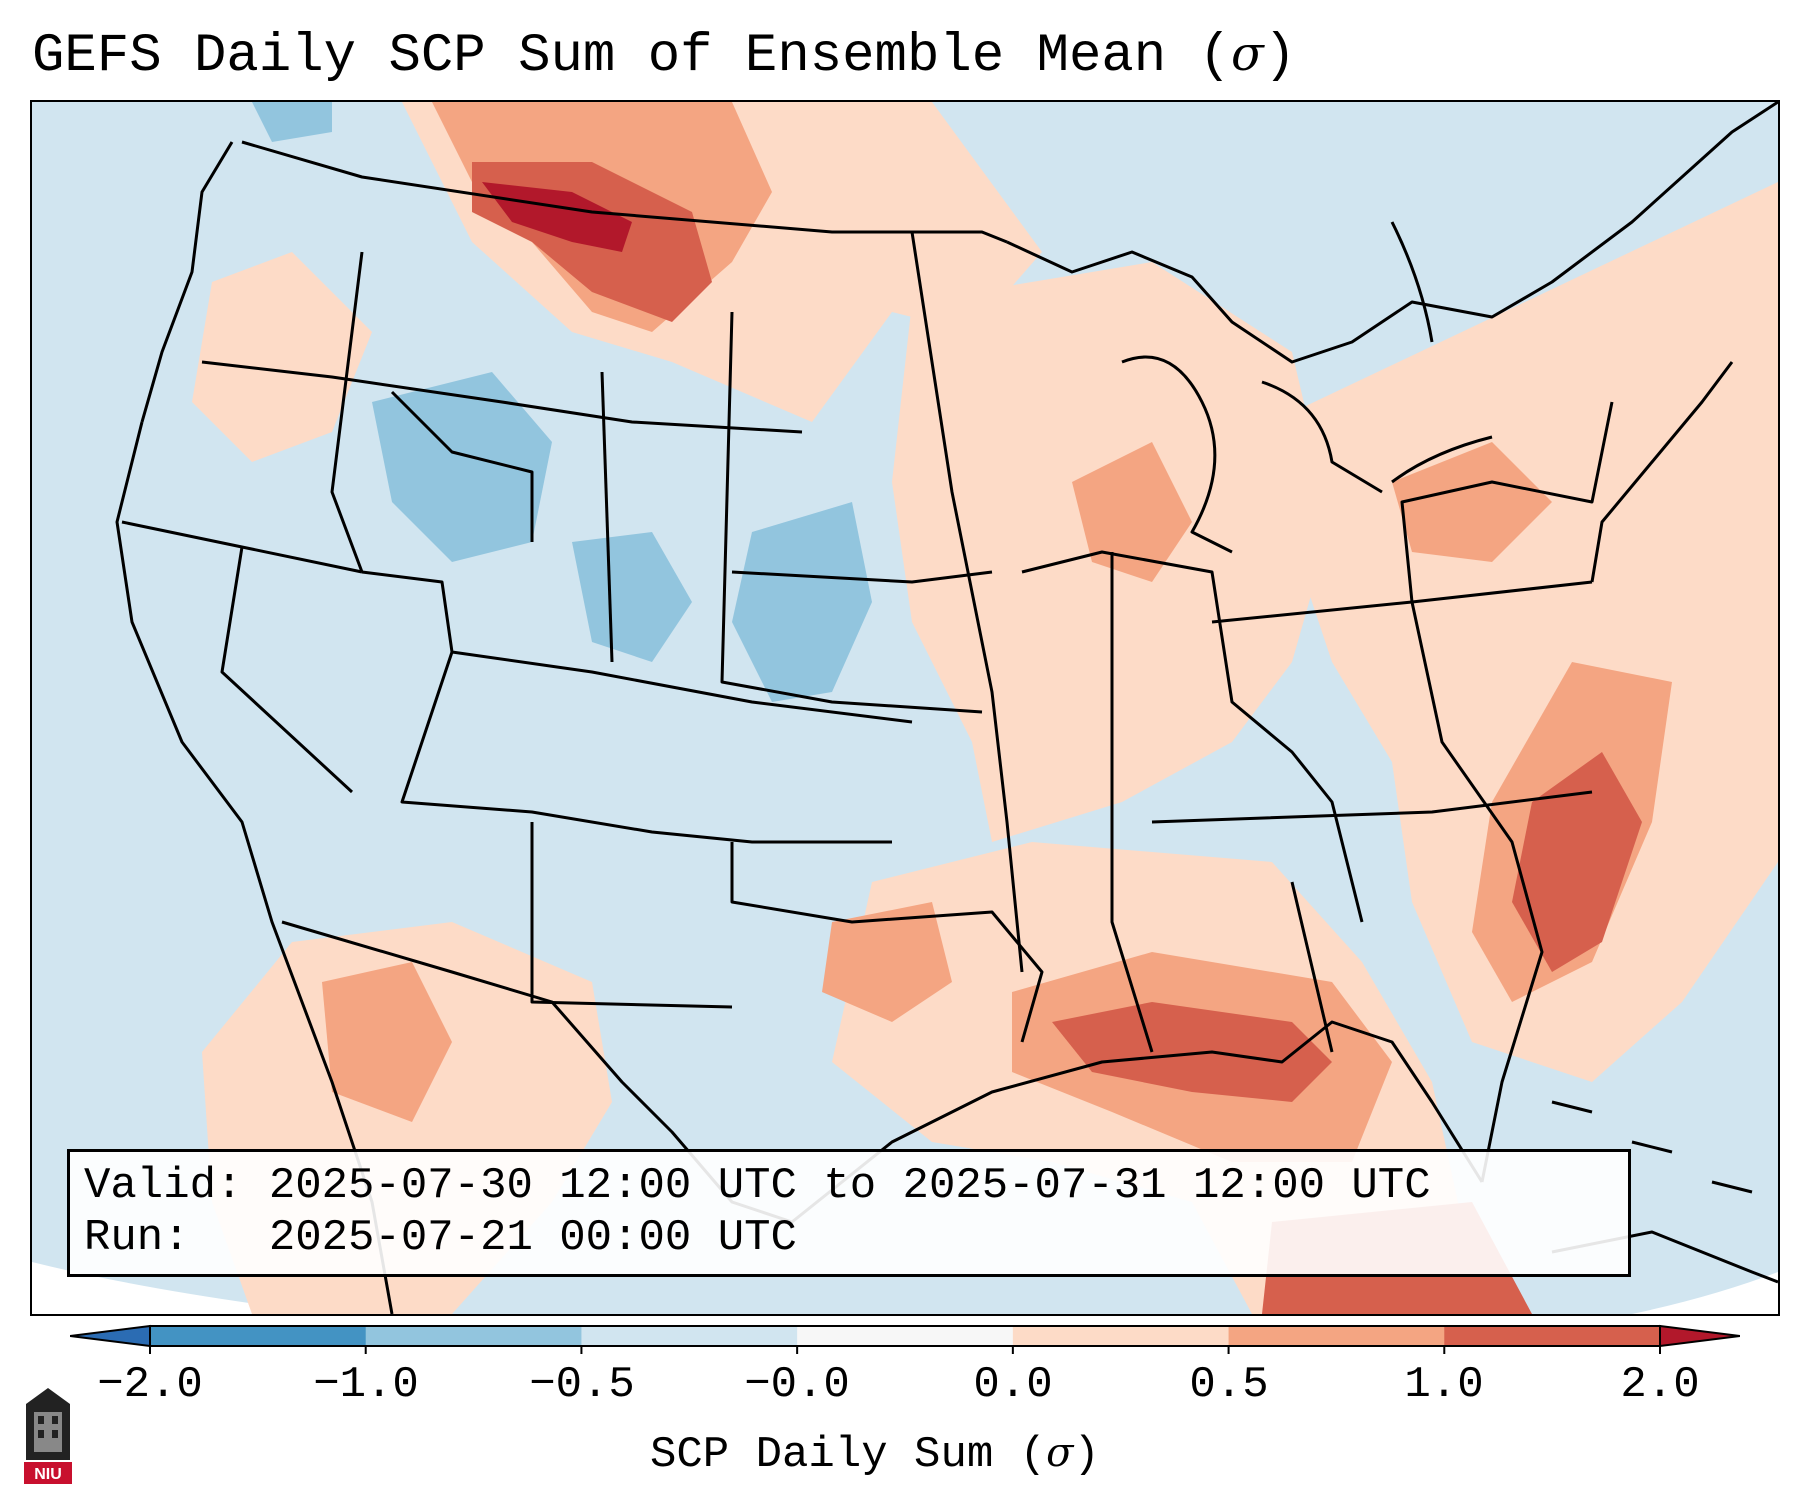  Describe the element at coordinates (797, 1385) in the screenshot. I see `tick-label-neg0: −0.0` at that location.